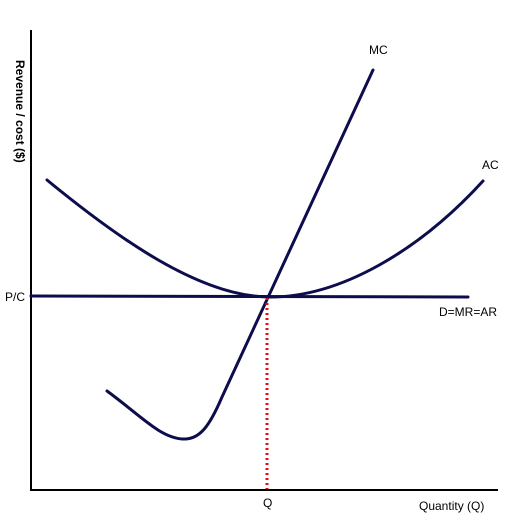 The image size is (520, 520). What do you see at coordinates (378, 50) in the screenshot?
I see `mc-label: MC` at bounding box center [378, 50].